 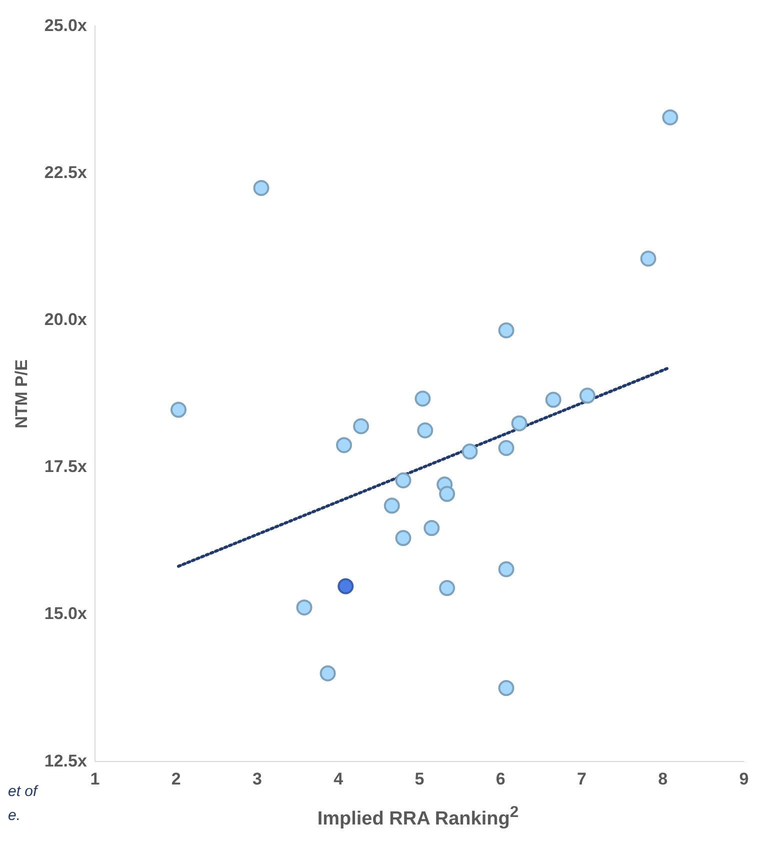 What do you see at coordinates (66, 172) in the screenshot?
I see `y-tick-label: 22.5x` at bounding box center [66, 172].